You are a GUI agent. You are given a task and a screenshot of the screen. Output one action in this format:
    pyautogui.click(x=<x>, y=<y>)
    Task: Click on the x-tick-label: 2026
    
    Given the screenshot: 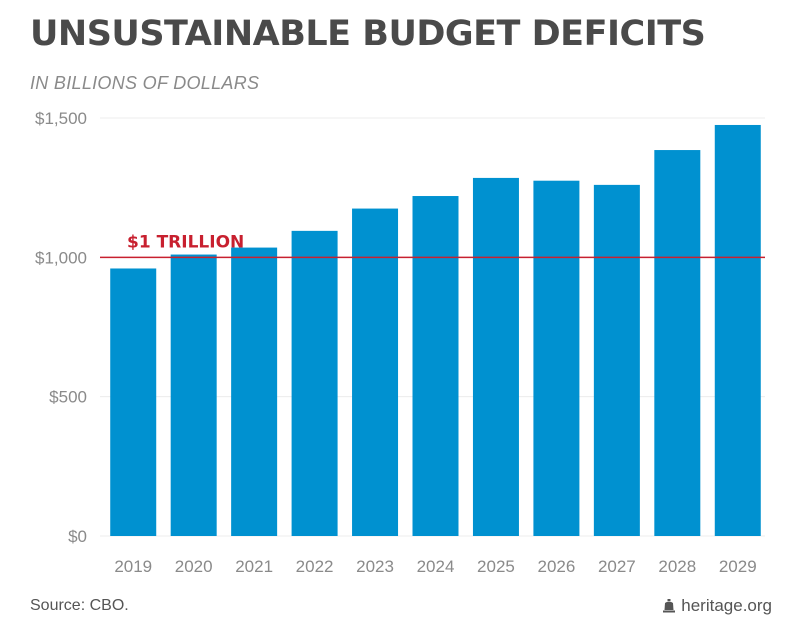 What is the action you would take?
    pyautogui.click(x=556, y=566)
    